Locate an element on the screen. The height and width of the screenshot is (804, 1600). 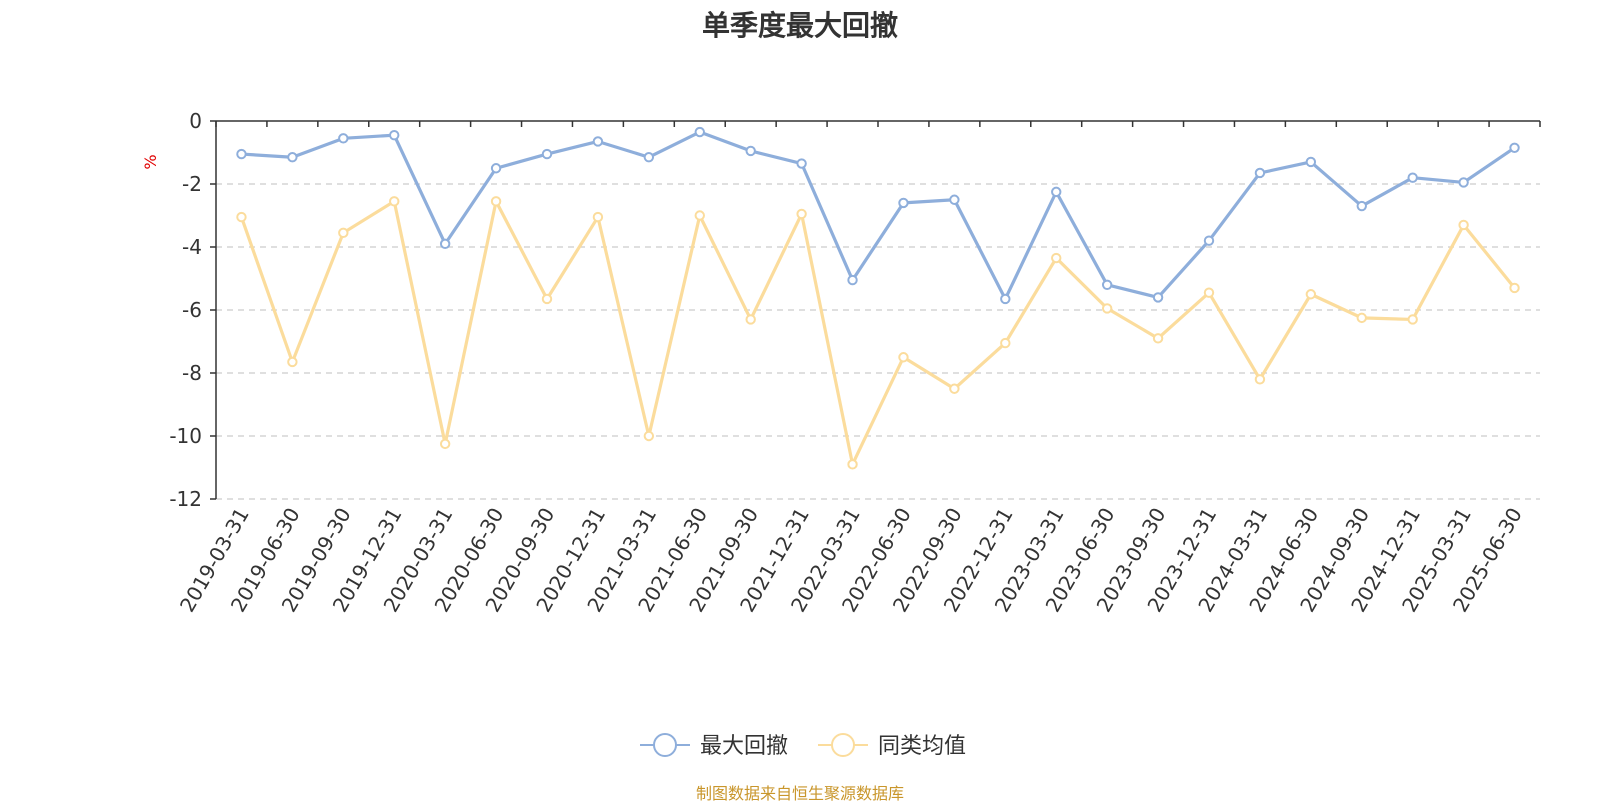
y-tick-label: 0 is located at coordinates (195, 121).